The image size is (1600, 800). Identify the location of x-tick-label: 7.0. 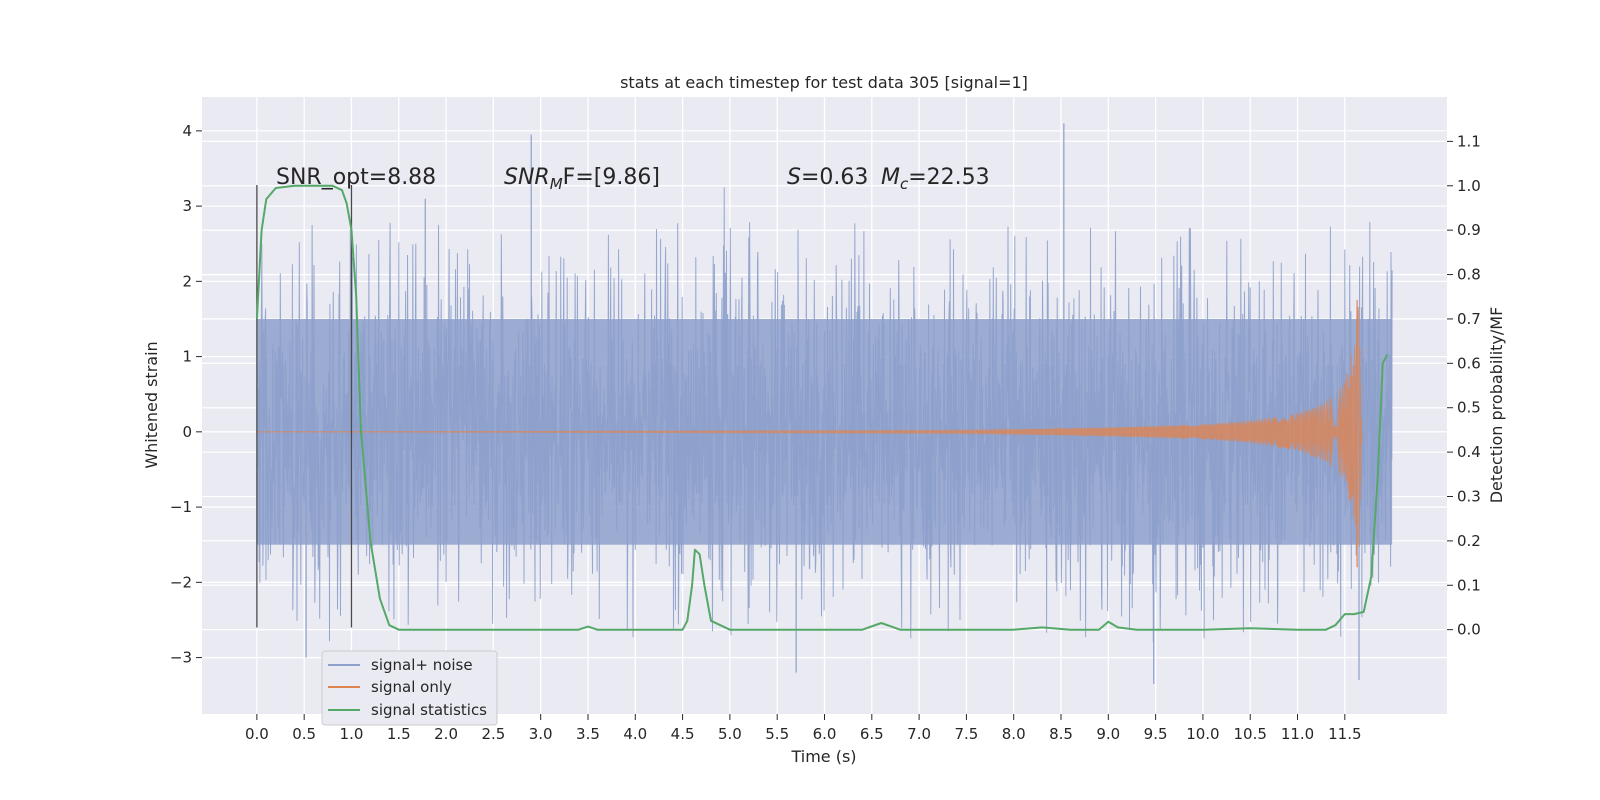
(919, 734).